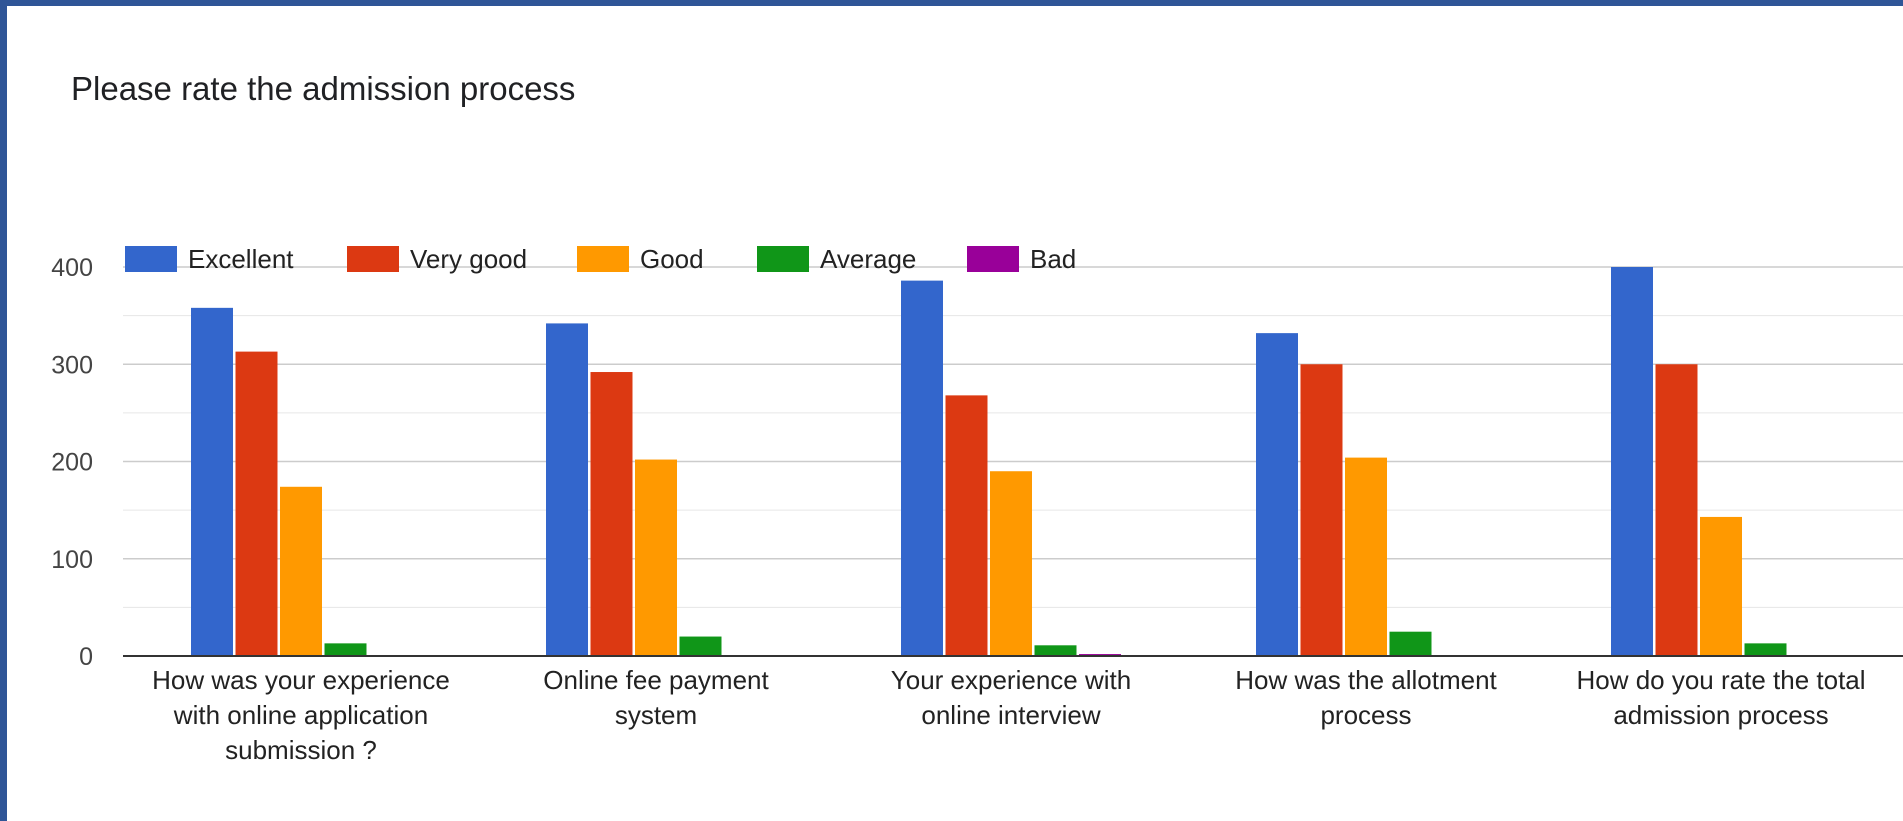 The height and width of the screenshot is (821, 1903). What do you see at coordinates (1720, 680) in the screenshot?
I see `x-tick-label: How do you rate the total` at bounding box center [1720, 680].